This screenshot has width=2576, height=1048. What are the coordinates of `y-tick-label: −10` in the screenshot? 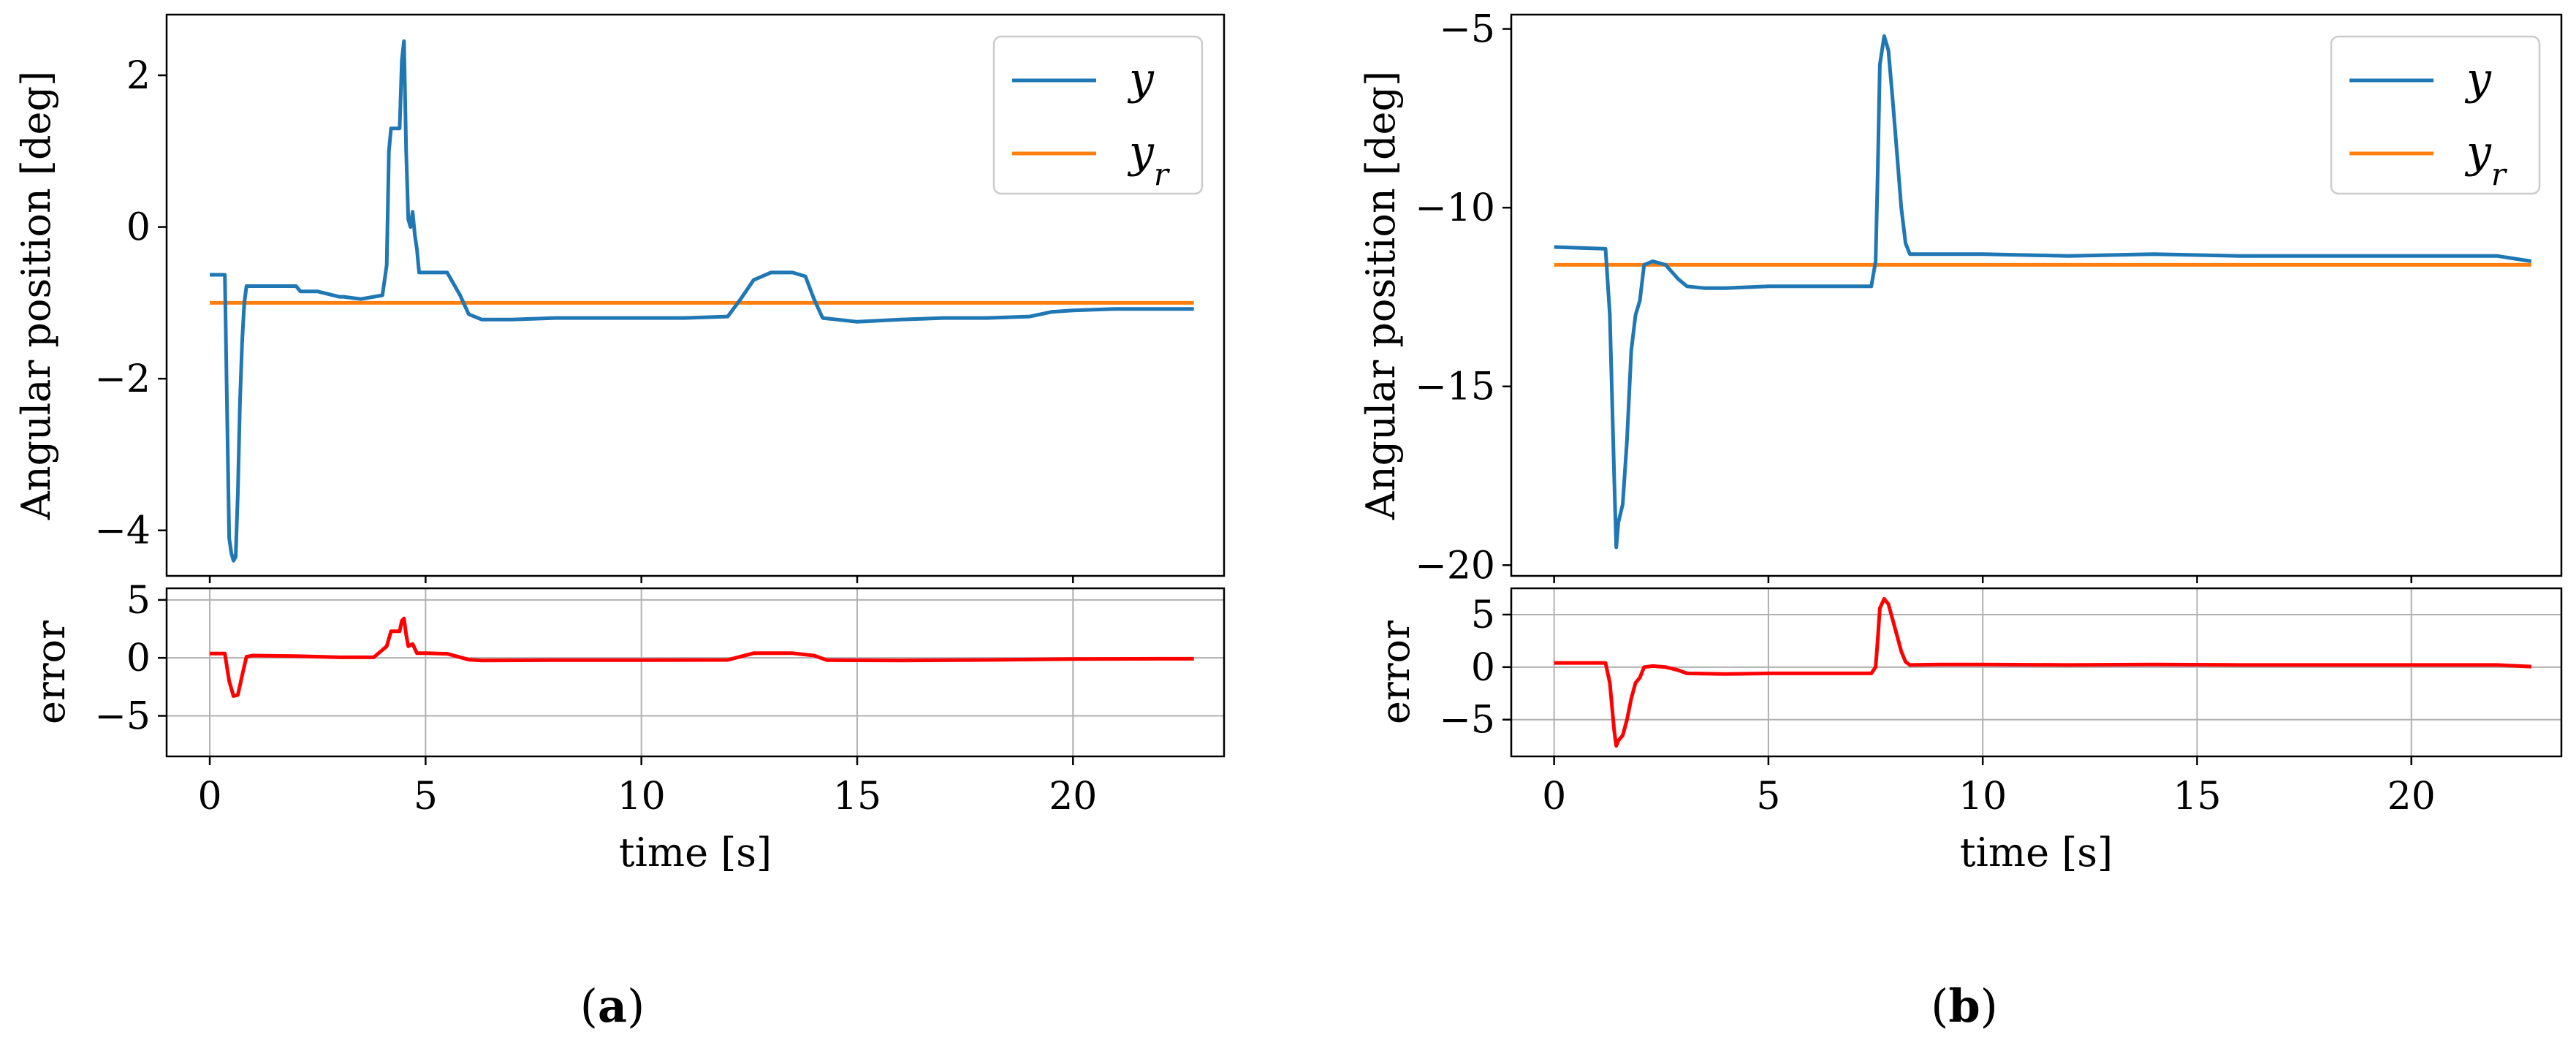 It's located at (1455, 208).